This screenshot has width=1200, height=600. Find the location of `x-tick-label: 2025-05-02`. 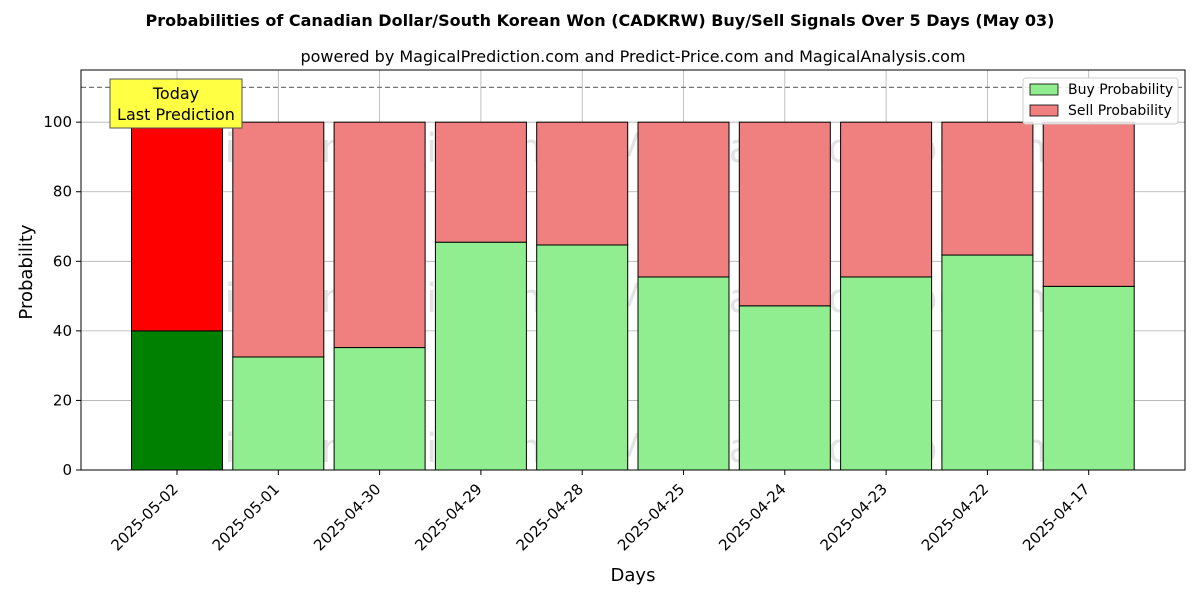

x-tick-label: 2025-05-02 is located at coordinates (144, 517).